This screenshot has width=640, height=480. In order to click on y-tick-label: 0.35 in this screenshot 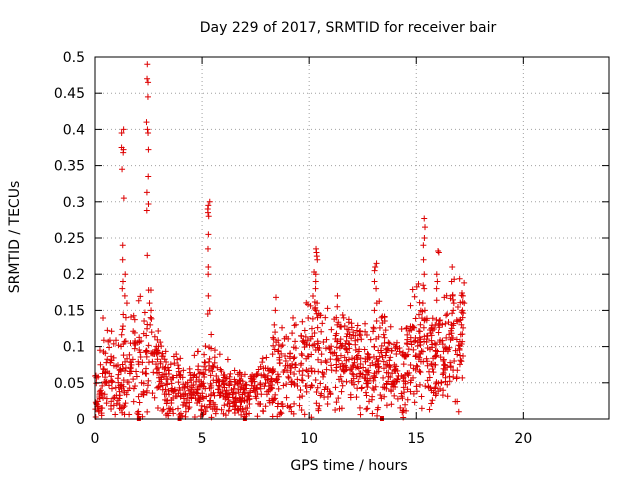, I will do `click(69, 167)`.